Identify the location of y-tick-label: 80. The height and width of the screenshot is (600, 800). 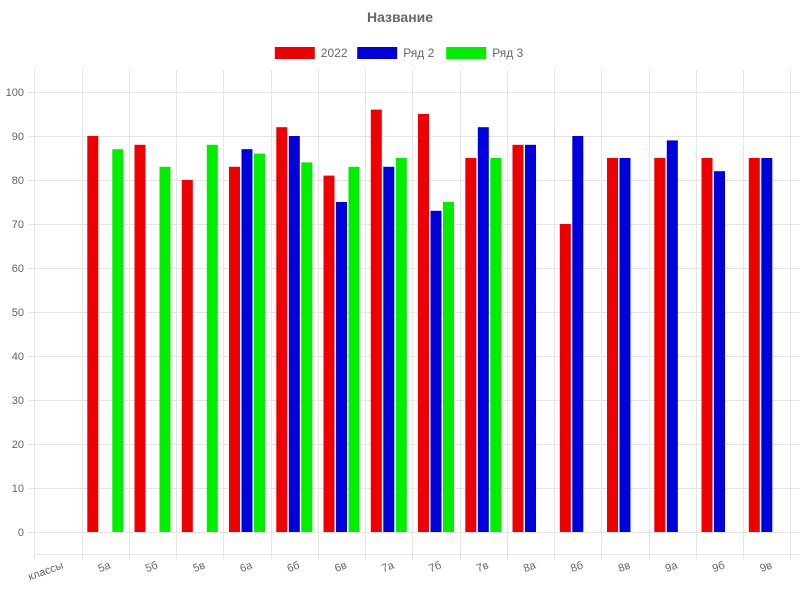
(18, 181).